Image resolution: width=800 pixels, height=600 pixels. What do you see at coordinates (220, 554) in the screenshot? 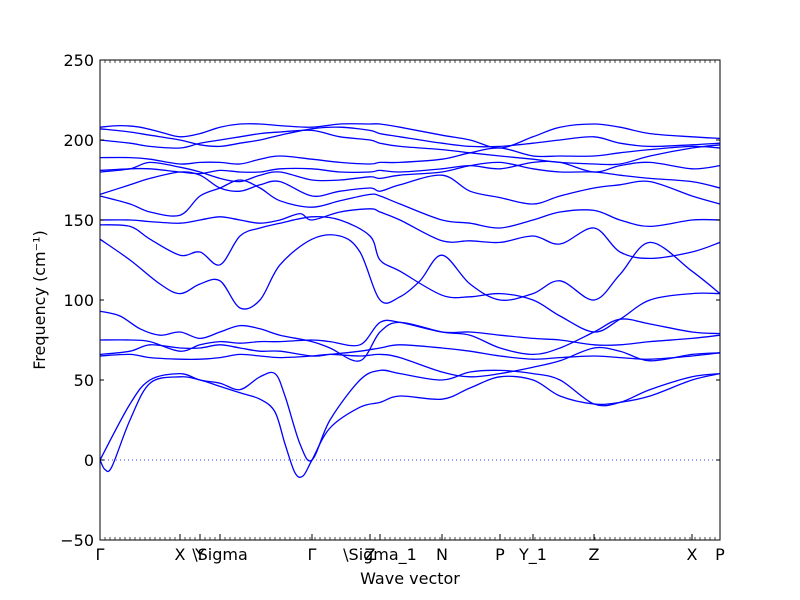
I see `x-tick-label: \Sigma` at bounding box center [220, 554].